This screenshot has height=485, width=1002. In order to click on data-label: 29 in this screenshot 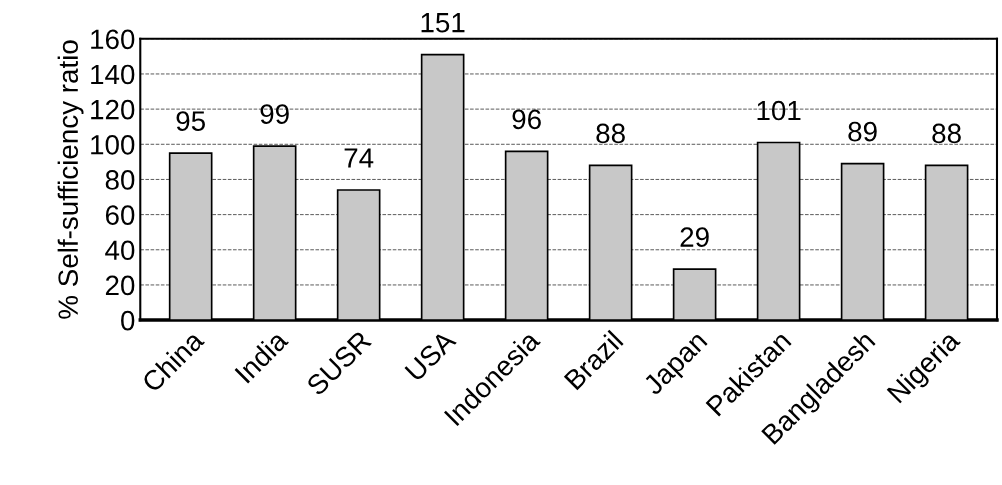, I will do `click(694, 237)`.